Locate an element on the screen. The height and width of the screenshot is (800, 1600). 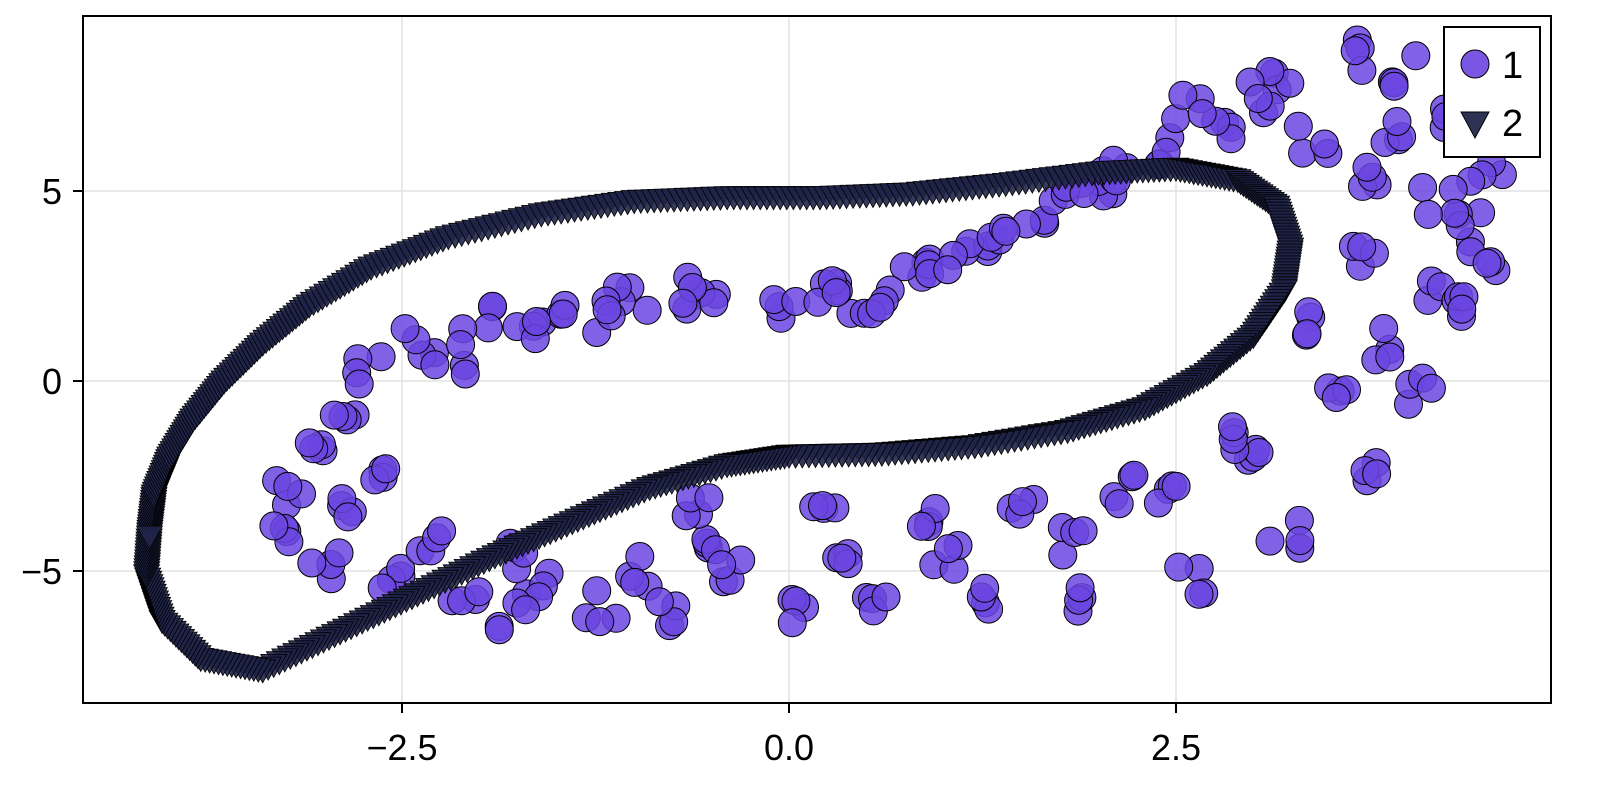
y-tick-label: 0 is located at coordinates (52, 381).